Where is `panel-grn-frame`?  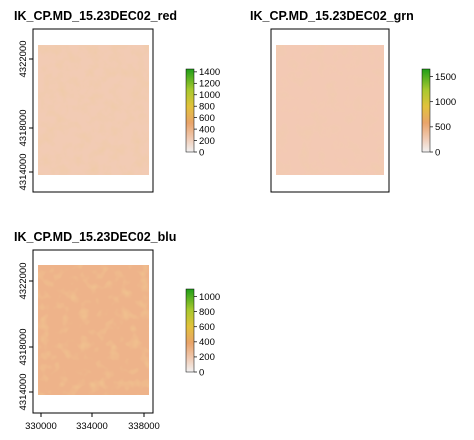
panel-grn-frame is located at coordinates (330, 110).